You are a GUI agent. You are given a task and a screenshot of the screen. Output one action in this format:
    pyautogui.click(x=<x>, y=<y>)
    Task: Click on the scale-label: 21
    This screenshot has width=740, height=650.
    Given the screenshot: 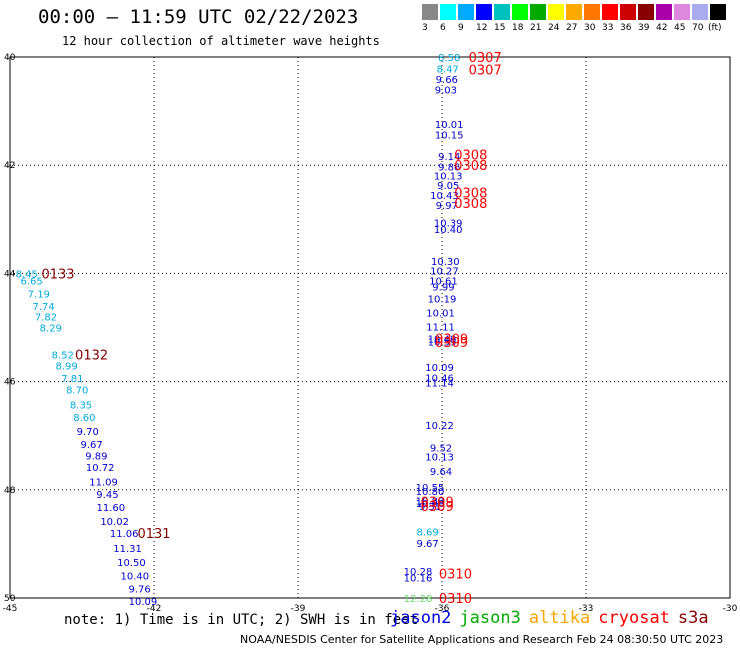 What is the action you would take?
    pyautogui.click(x=536, y=28)
    